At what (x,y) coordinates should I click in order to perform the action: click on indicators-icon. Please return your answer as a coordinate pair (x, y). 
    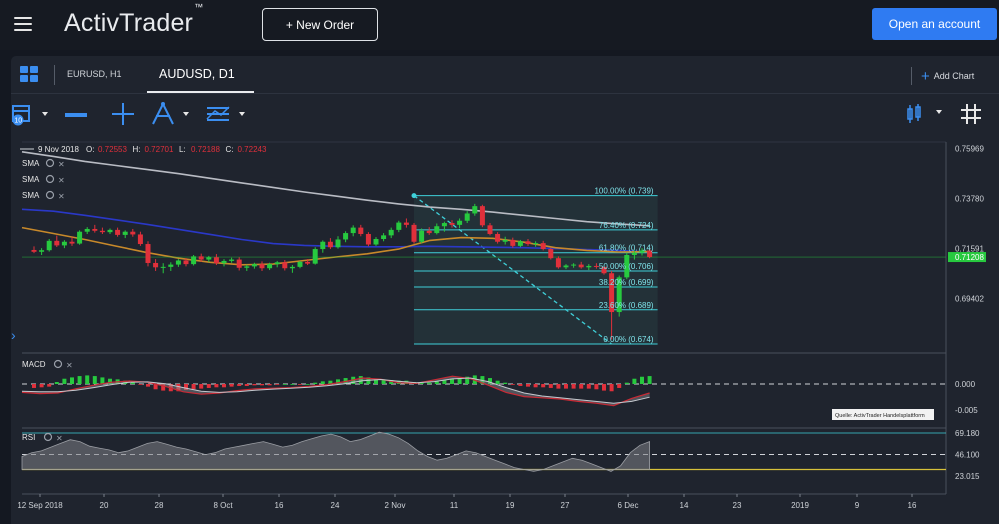
    Looking at the image, I should click on (218, 114).